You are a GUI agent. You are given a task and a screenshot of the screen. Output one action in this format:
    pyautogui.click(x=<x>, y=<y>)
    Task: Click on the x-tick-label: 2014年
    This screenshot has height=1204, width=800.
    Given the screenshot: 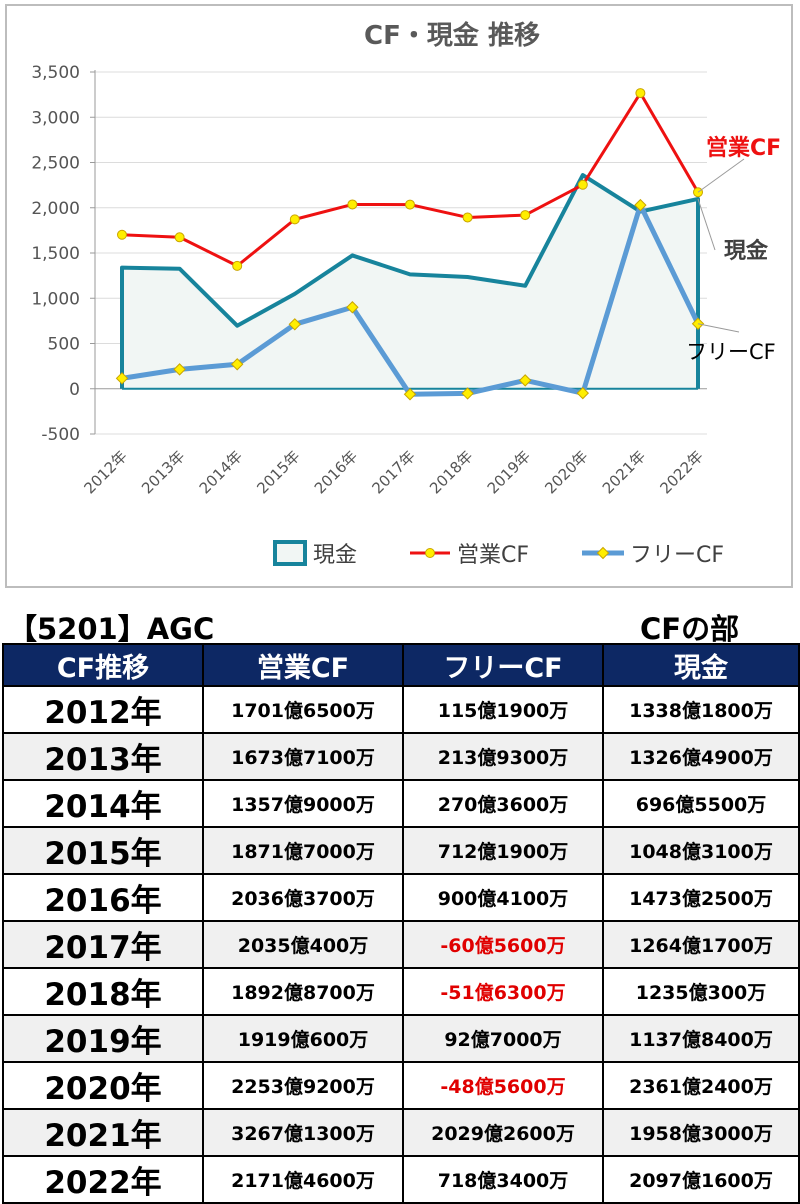 What is the action you would take?
    pyautogui.click(x=221, y=472)
    